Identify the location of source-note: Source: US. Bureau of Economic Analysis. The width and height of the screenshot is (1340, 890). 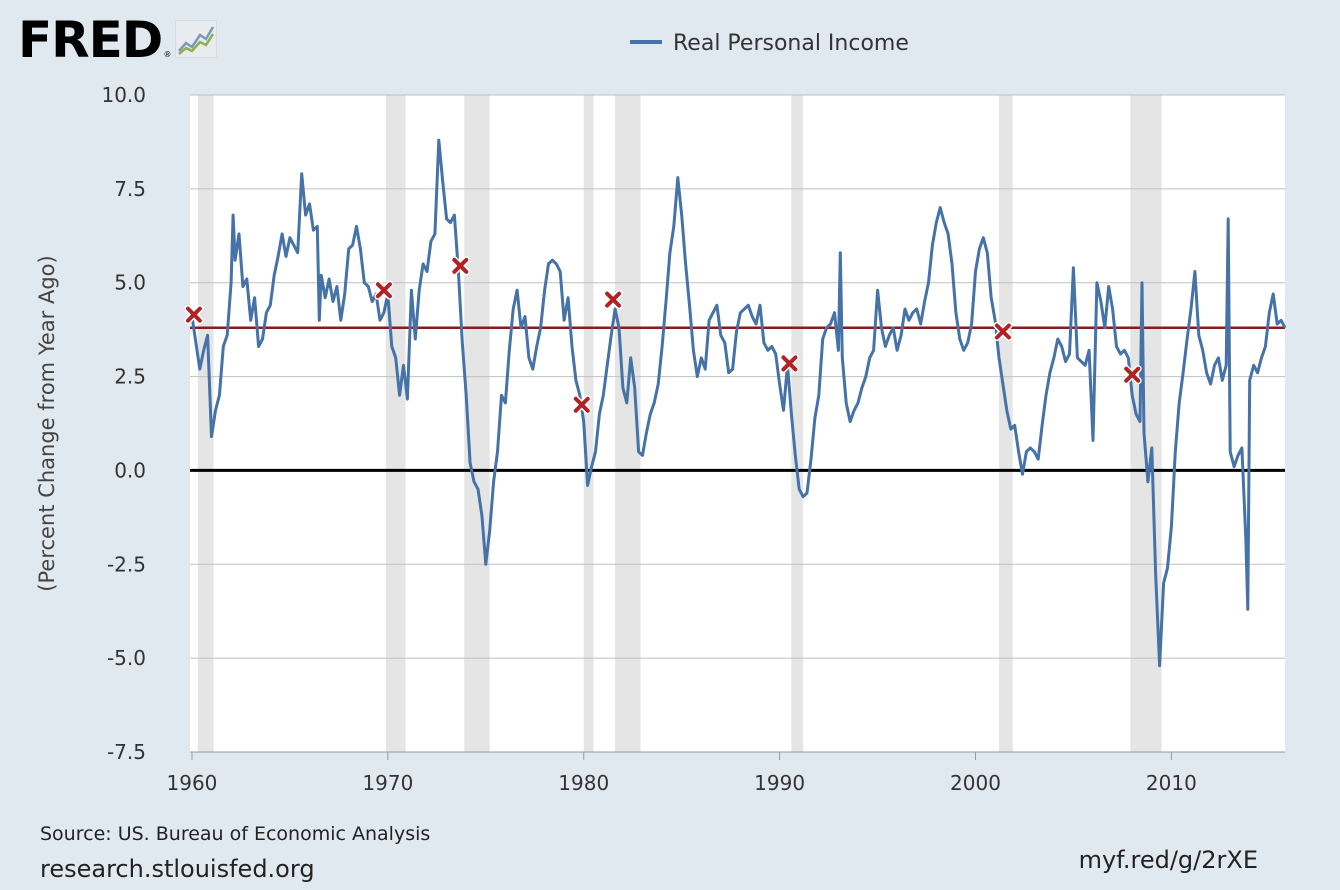
(235, 834).